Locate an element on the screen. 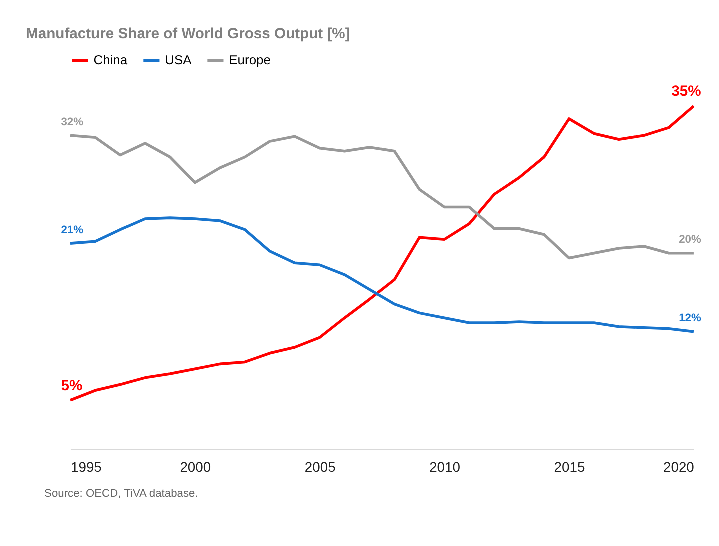 The width and height of the screenshot is (719, 546). x-tick-label: 1995 is located at coordinates (86, 467).